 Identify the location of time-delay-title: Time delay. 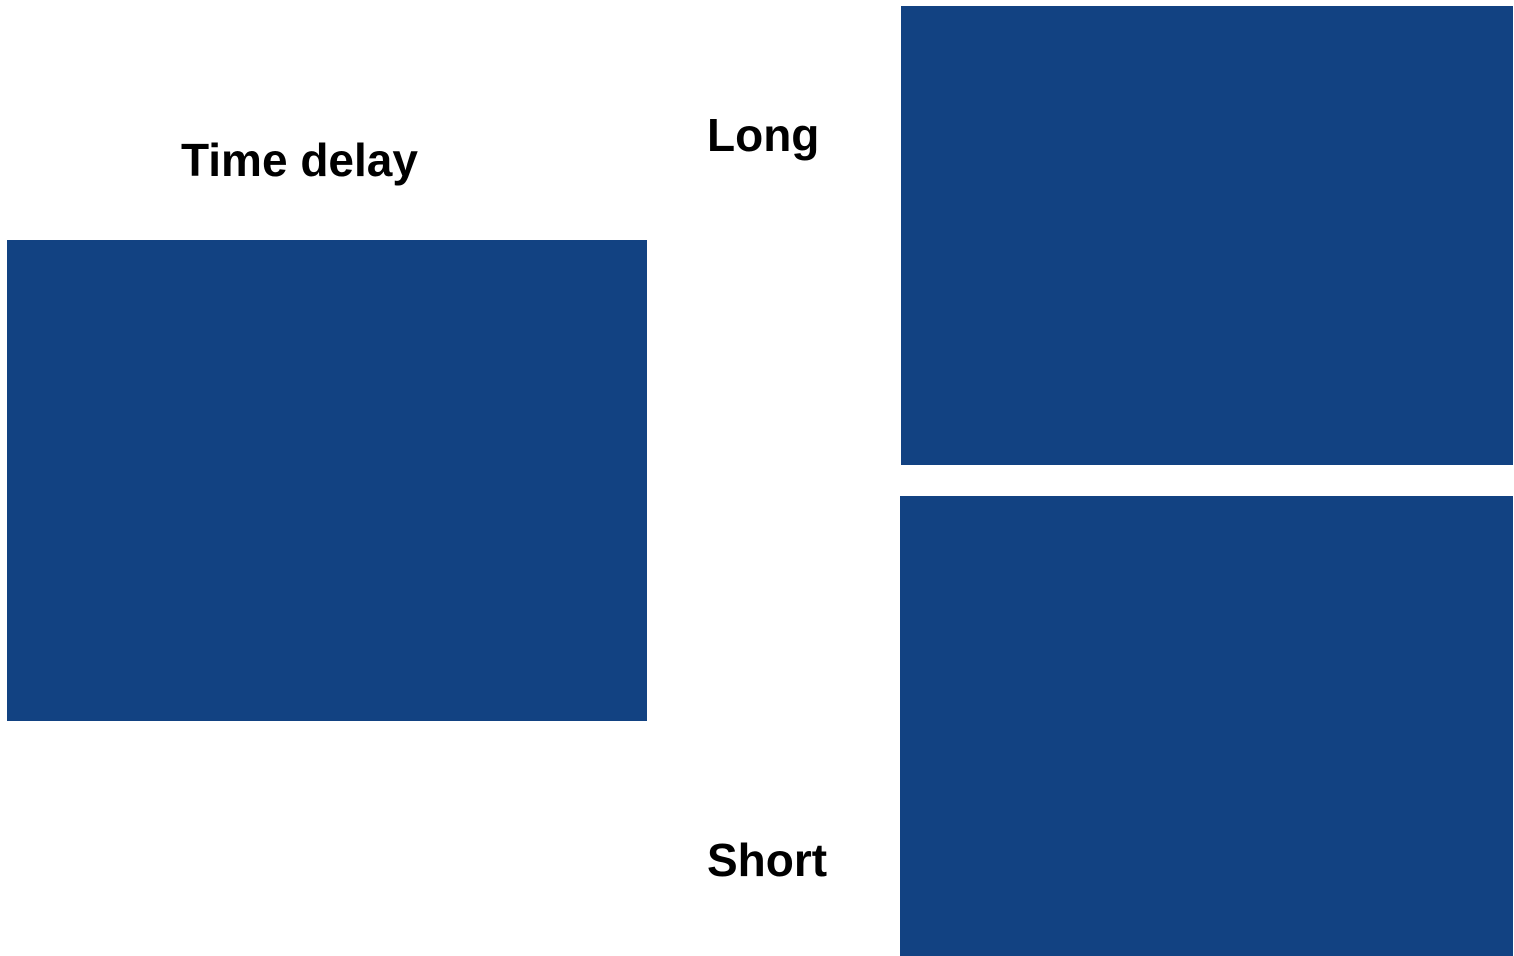
(299, 160).